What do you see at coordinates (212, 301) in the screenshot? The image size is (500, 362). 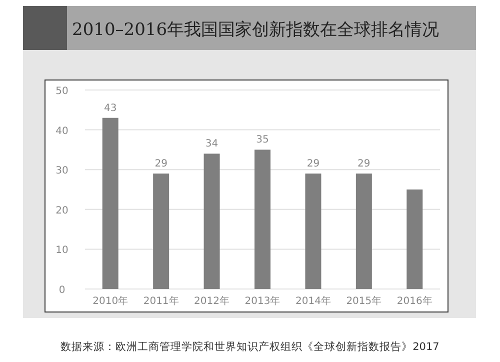 I see `x-tick-label: 2012年` at bounding box center [212, 301].